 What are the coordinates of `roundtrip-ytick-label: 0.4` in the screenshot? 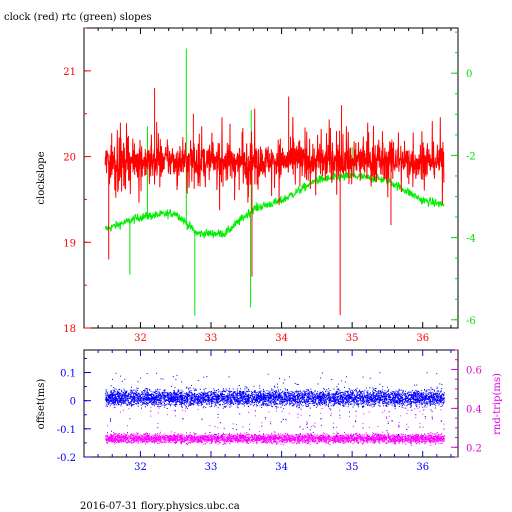 It's located at (474, 409).